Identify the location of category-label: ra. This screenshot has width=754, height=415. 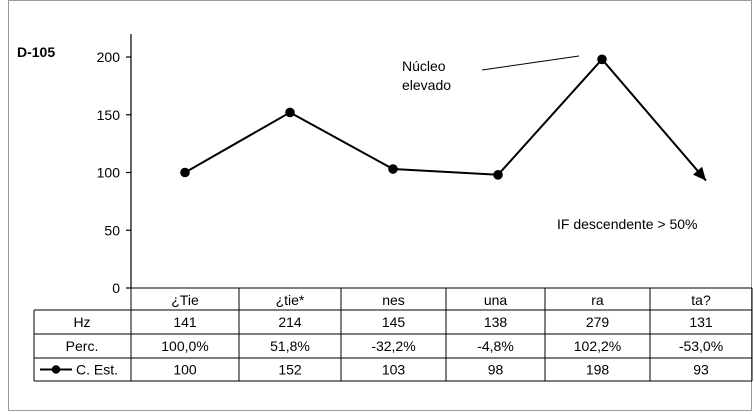
(597, 300).